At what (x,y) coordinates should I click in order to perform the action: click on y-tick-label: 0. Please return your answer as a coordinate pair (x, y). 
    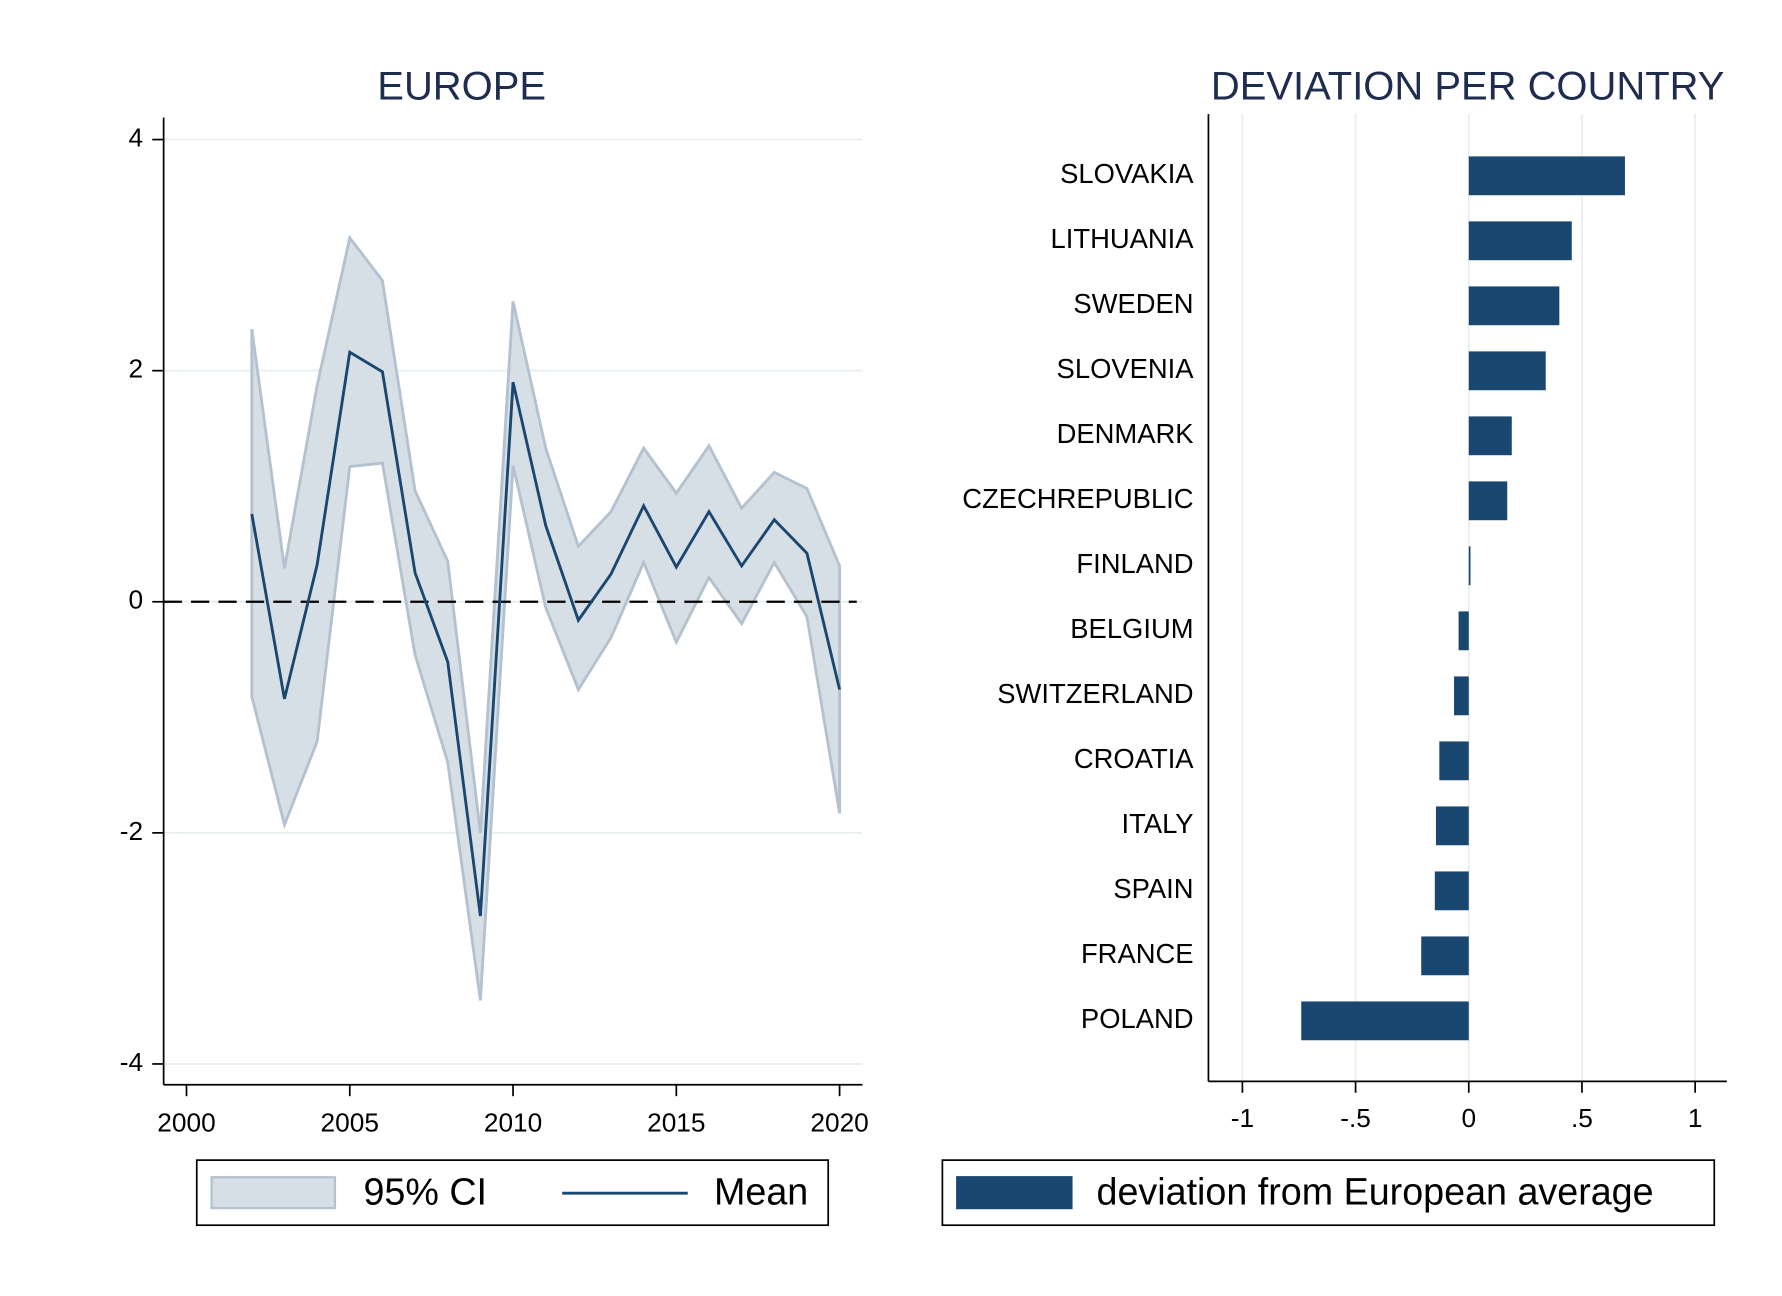
    Looking at the image, I should click on (135, 600).